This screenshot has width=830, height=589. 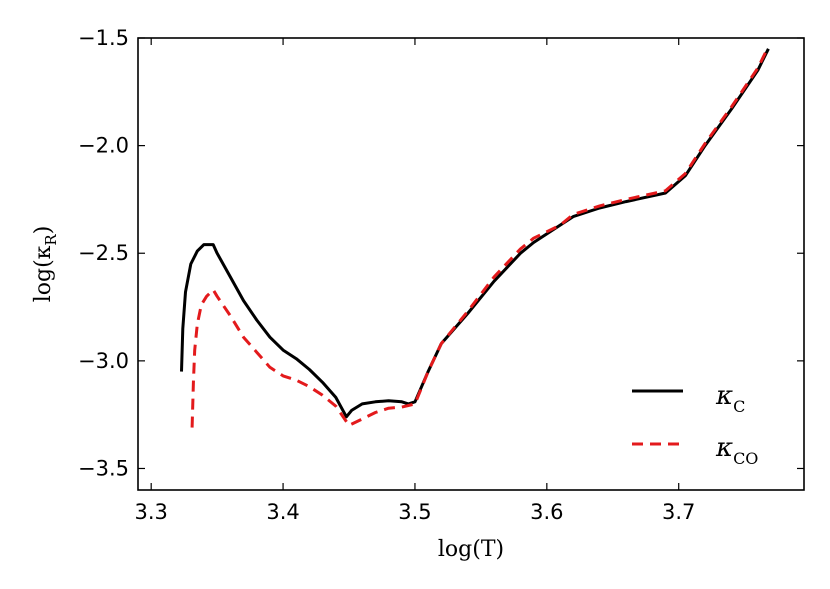 I want to click on x-tick-label: 3.5, so click(x=414, y=512).